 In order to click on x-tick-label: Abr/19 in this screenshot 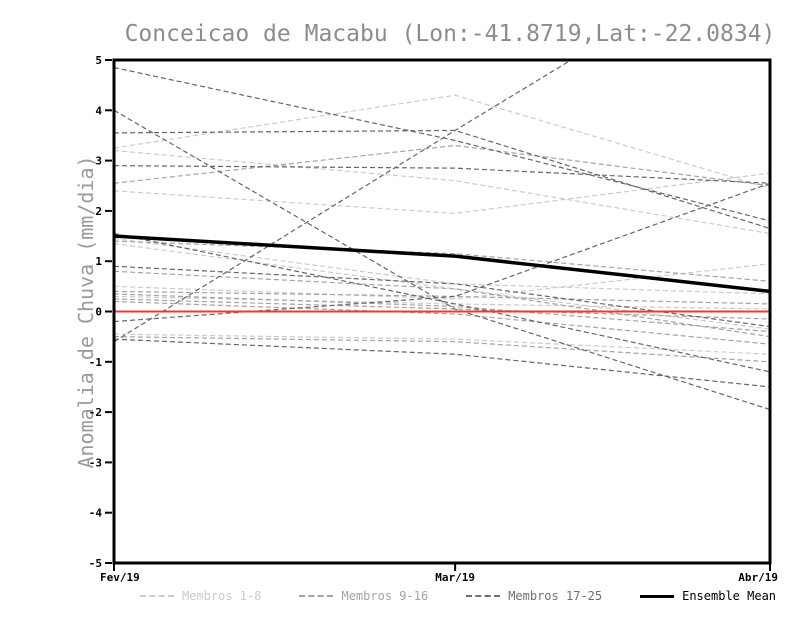, I will do `click(758, 577)`.